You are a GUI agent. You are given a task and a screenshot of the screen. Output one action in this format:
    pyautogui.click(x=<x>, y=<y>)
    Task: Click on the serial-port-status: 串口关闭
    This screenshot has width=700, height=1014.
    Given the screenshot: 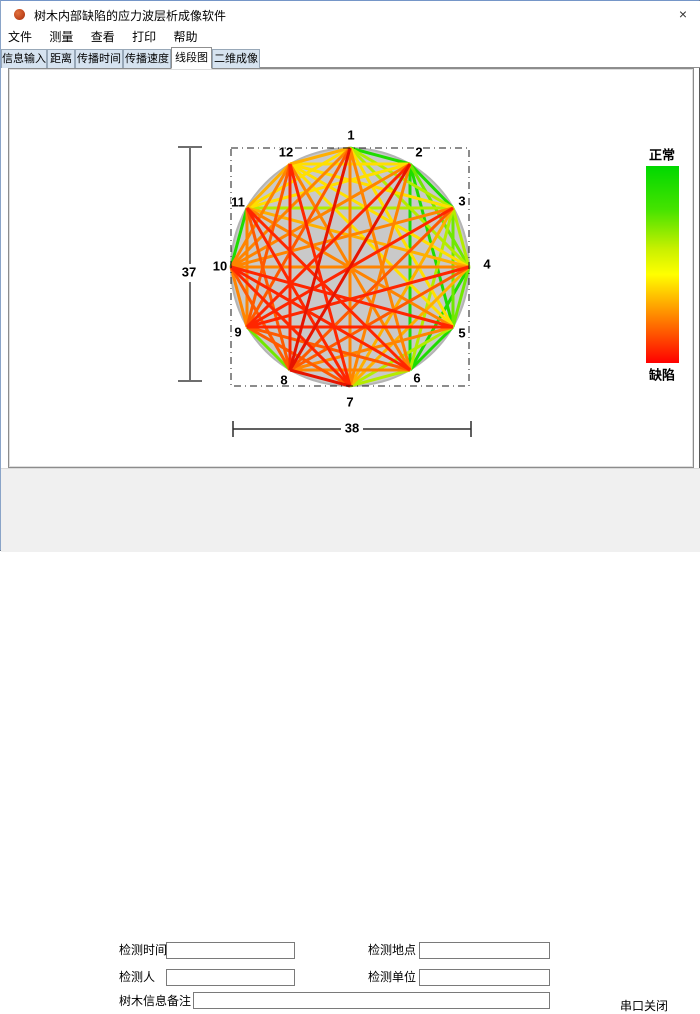 What is the action you would take?
    pyautogui.click(x=644, y=1006)
    